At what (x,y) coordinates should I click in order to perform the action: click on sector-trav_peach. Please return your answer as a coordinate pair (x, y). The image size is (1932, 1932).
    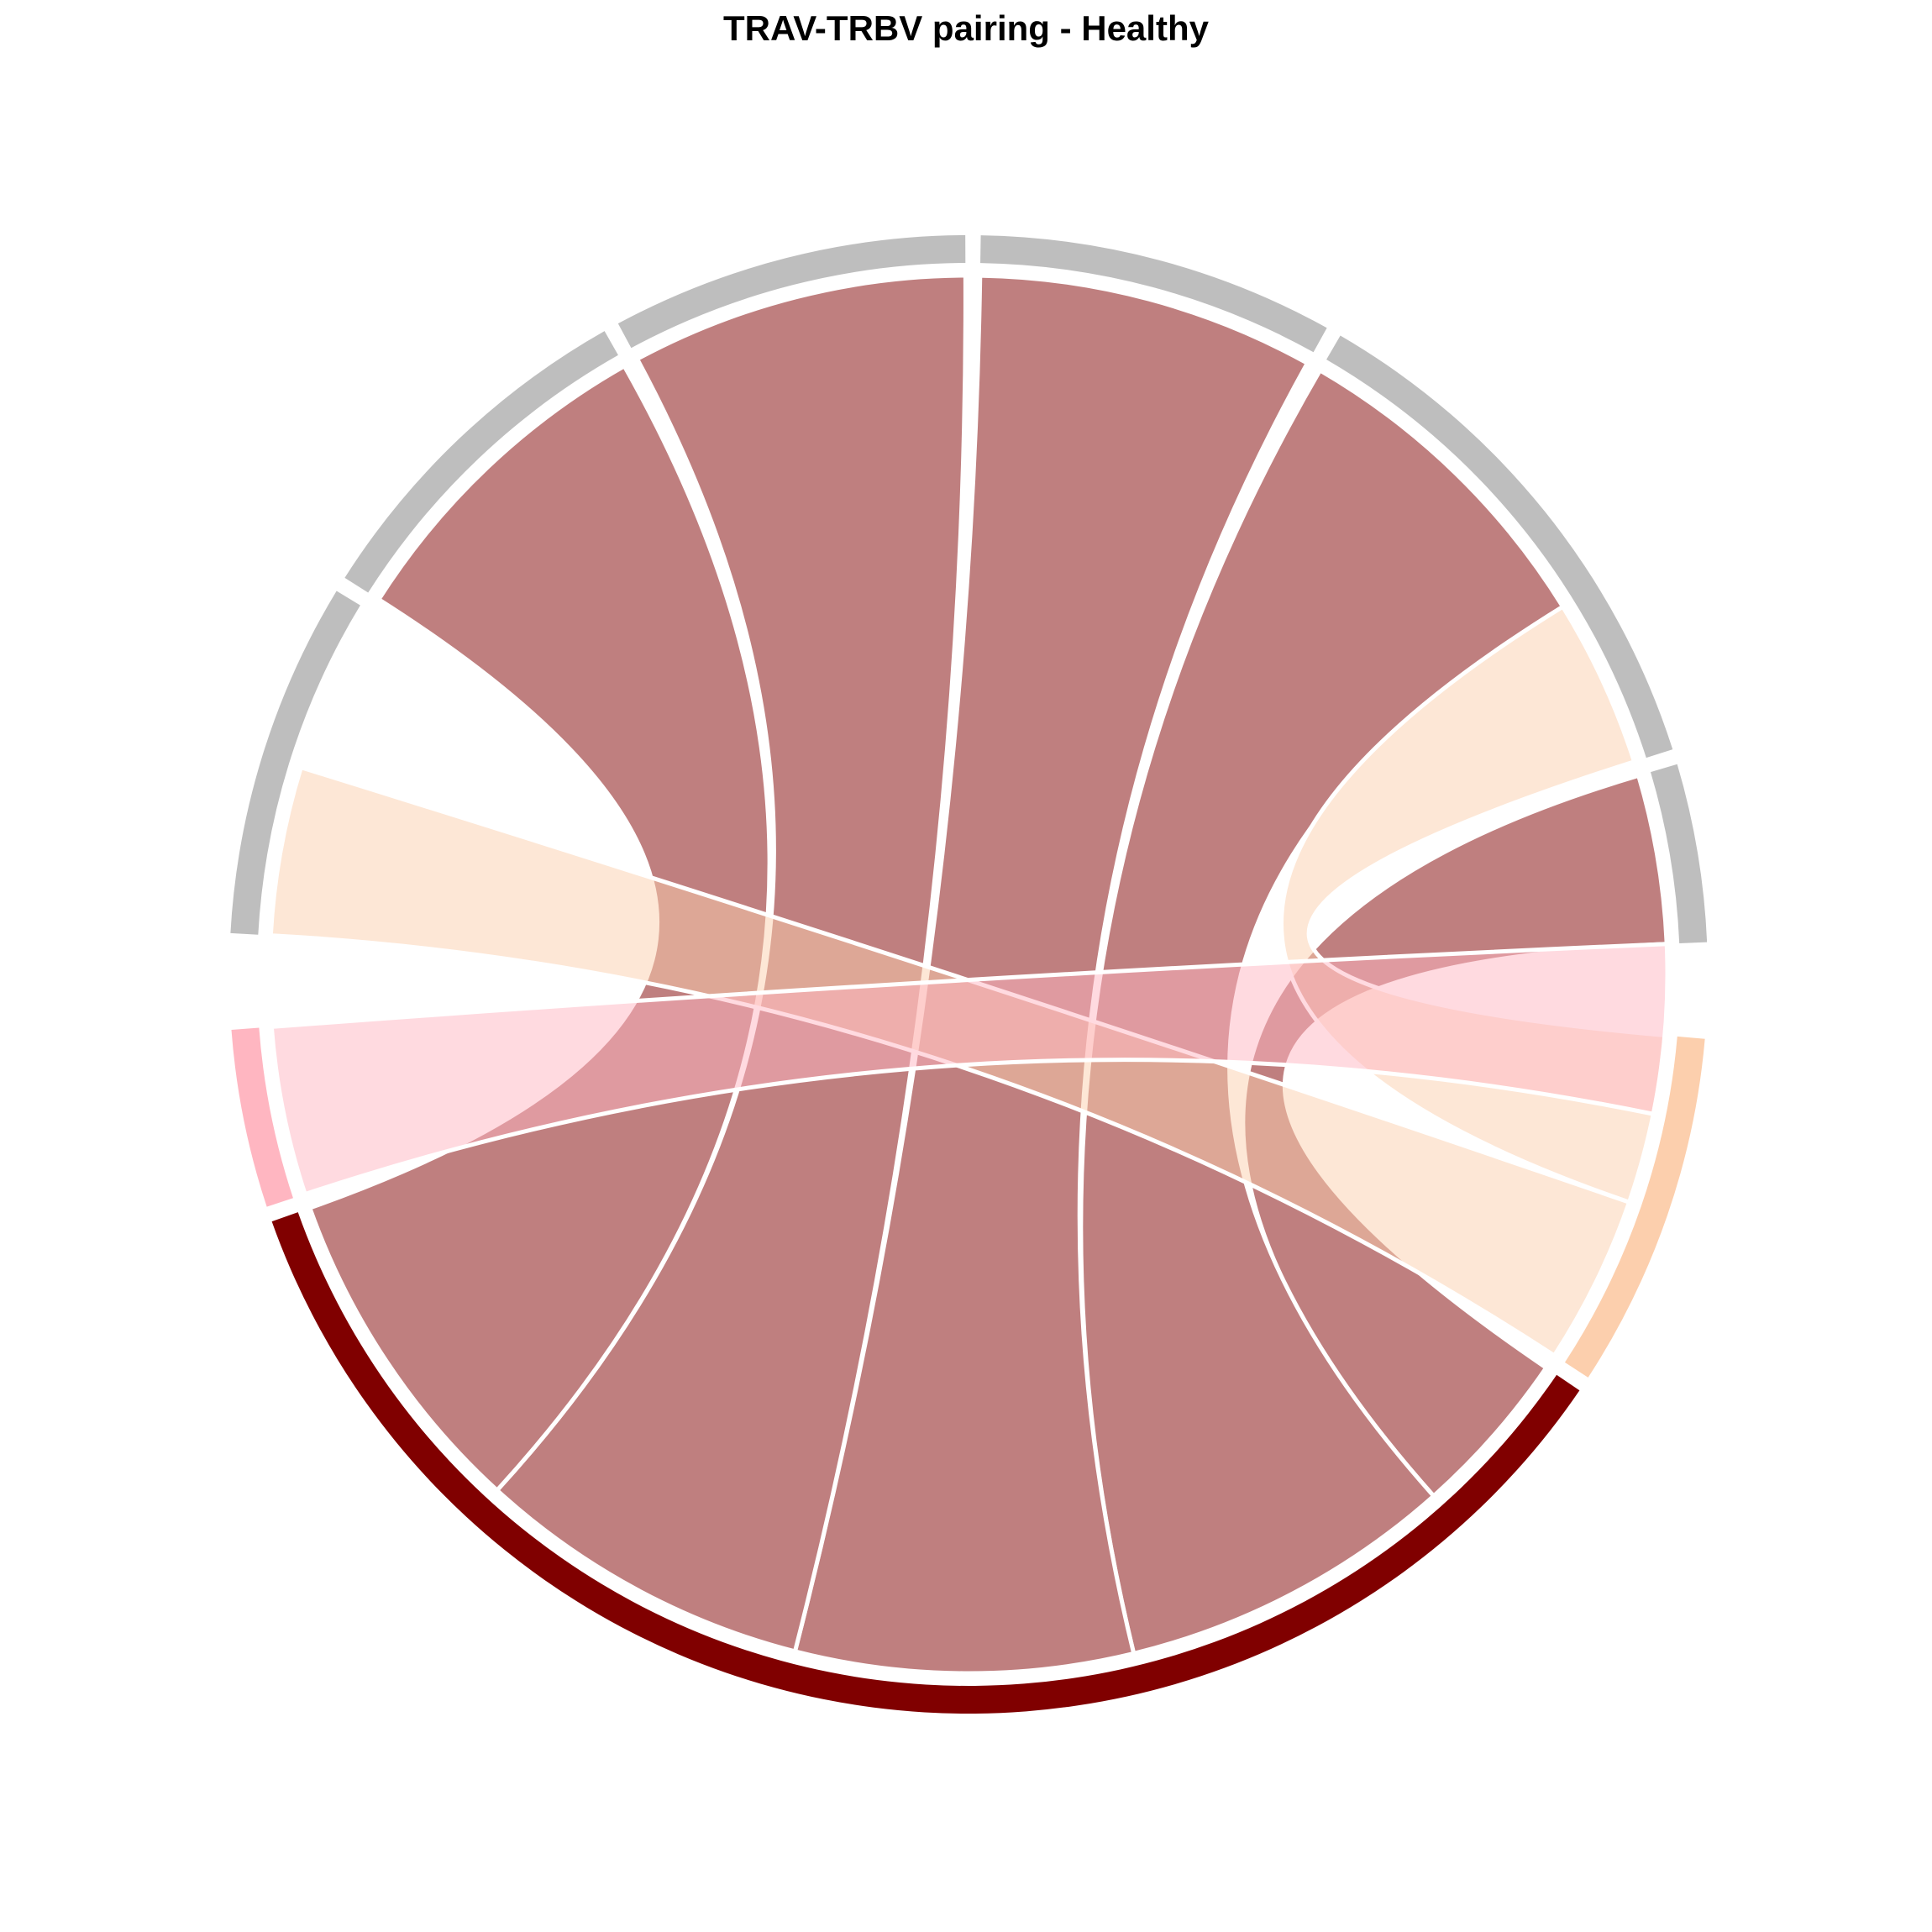
    Looking at the image, I should click on (1634, 1207).